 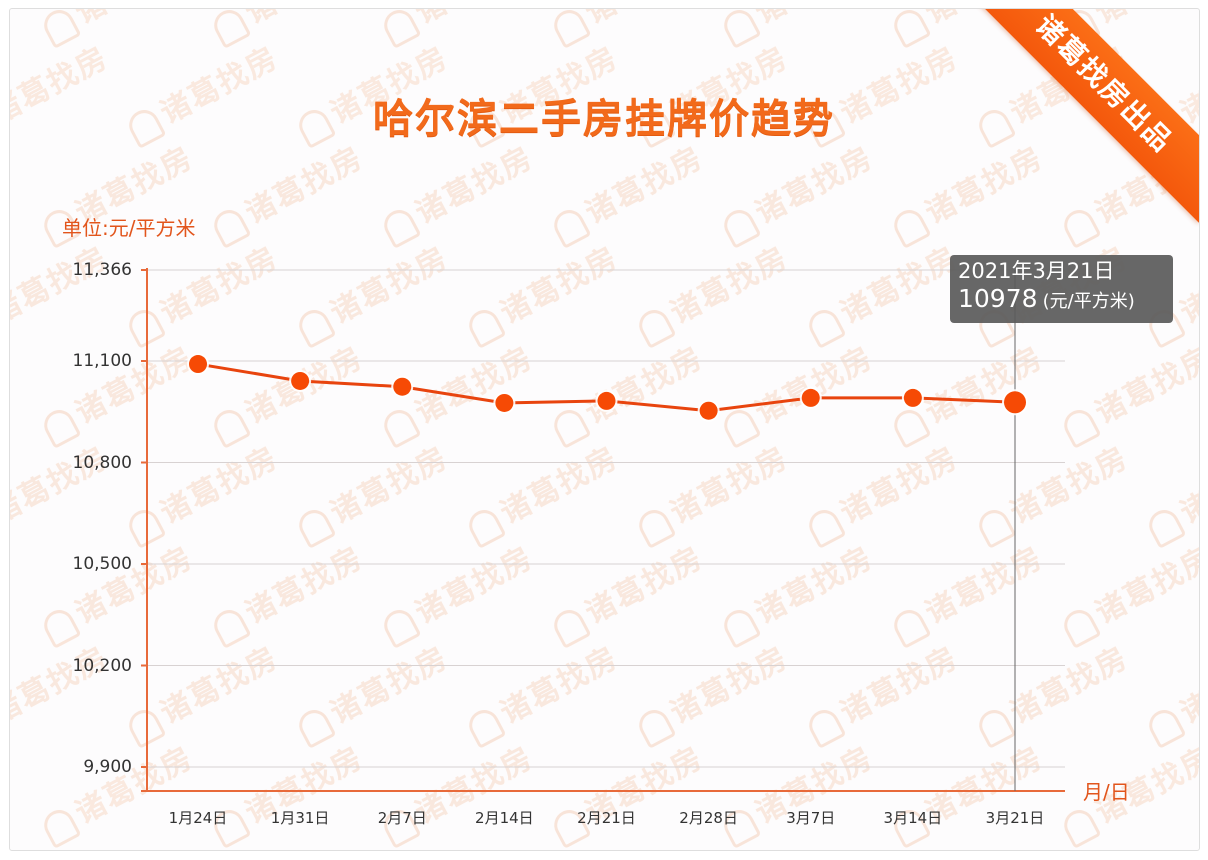 I want to click on x-tick-label: 1月31日, so click(x=300, y=818).